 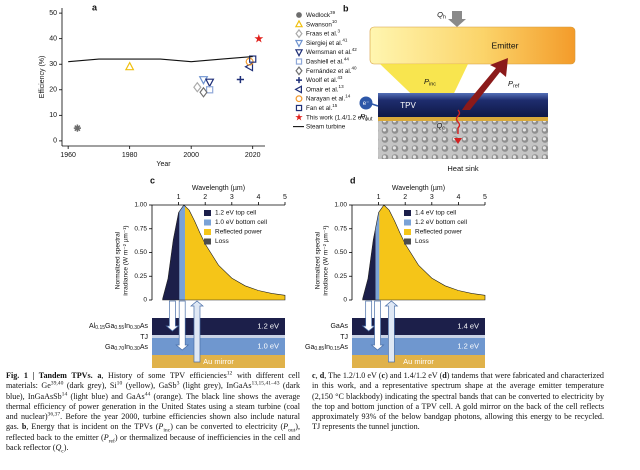 I want to click on y-tick-label: 0.50, so click(x=140, y=252).